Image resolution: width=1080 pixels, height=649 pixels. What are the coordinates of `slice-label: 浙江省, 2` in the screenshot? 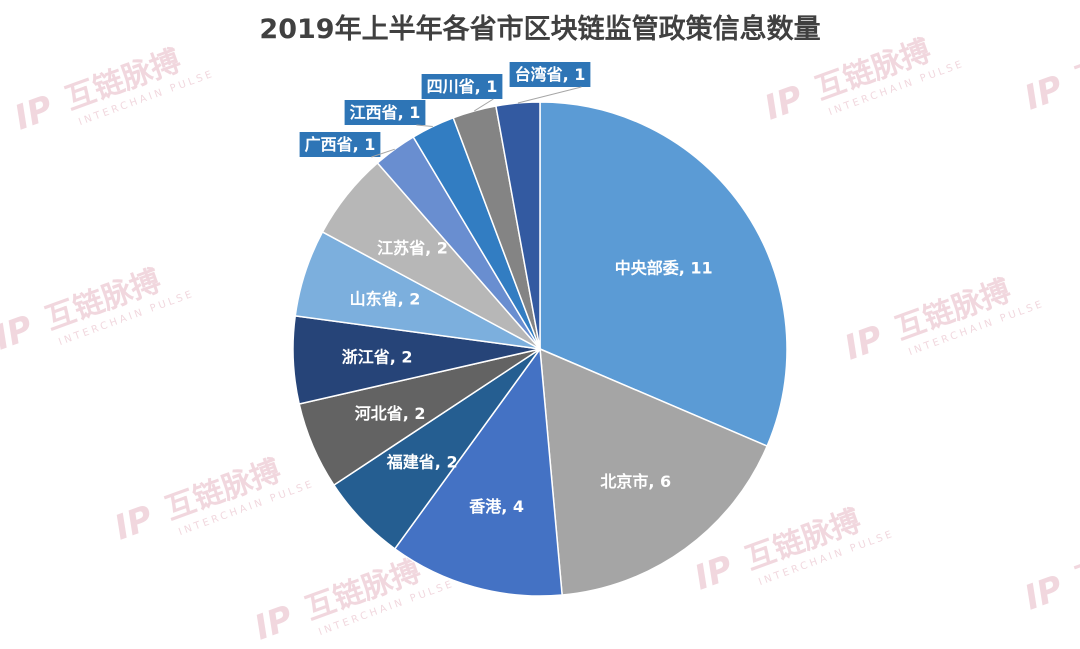 It's located at (377, 356).